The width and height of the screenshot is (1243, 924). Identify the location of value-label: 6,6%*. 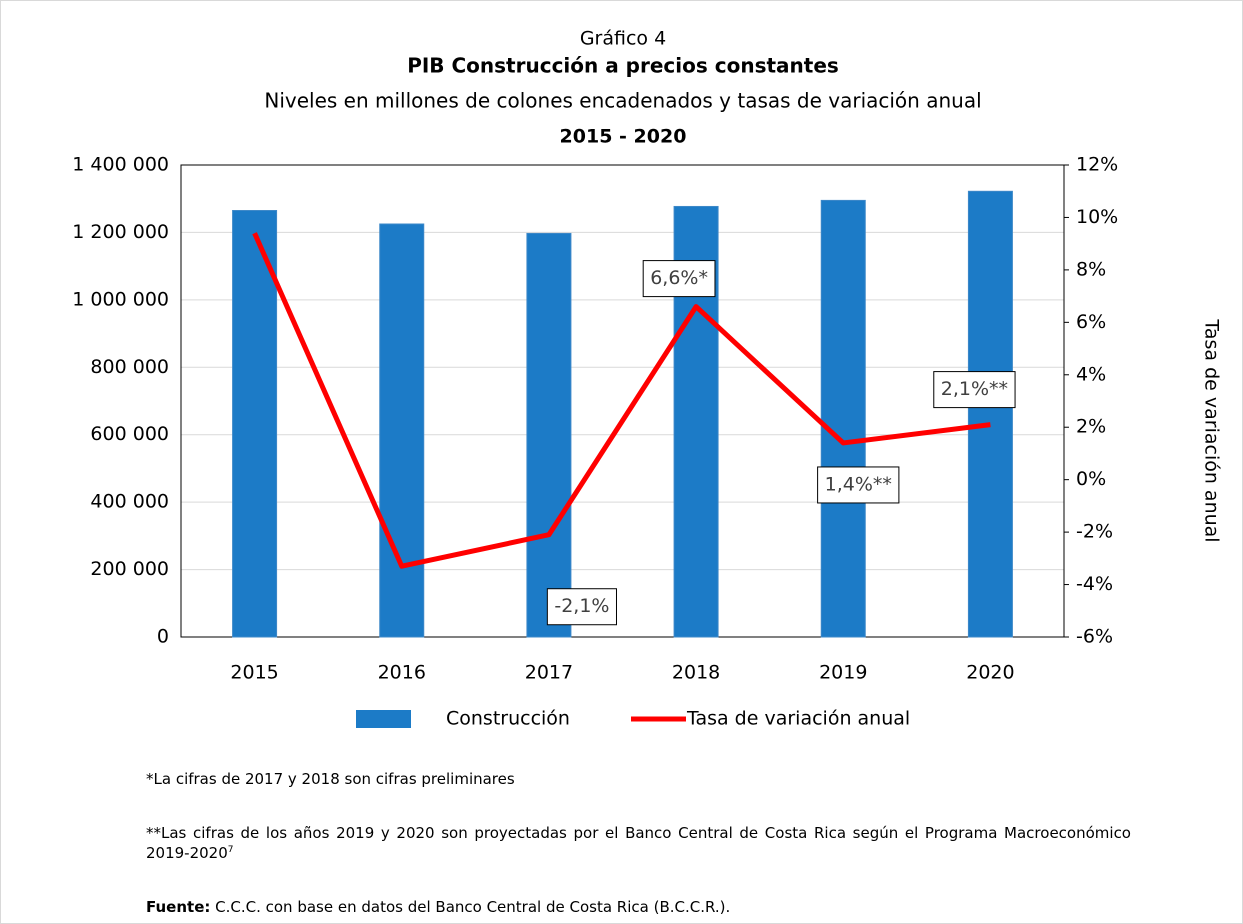
(679, 278).